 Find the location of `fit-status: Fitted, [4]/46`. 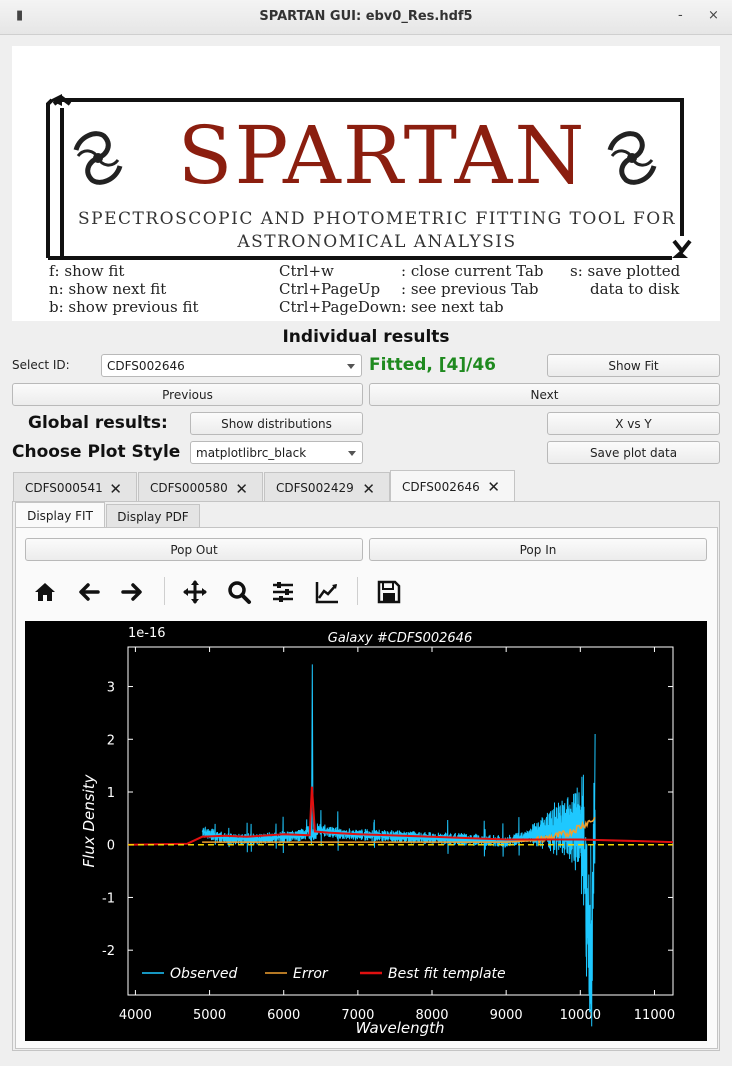

fit-status: Fitted, [4]/46 is located at coordinates (433, 365).